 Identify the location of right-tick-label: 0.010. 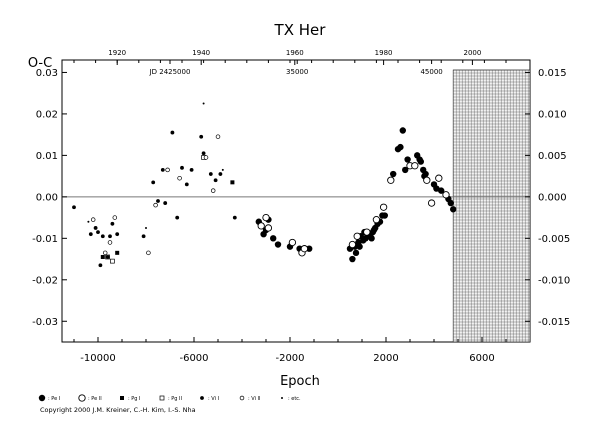
(552, 114).